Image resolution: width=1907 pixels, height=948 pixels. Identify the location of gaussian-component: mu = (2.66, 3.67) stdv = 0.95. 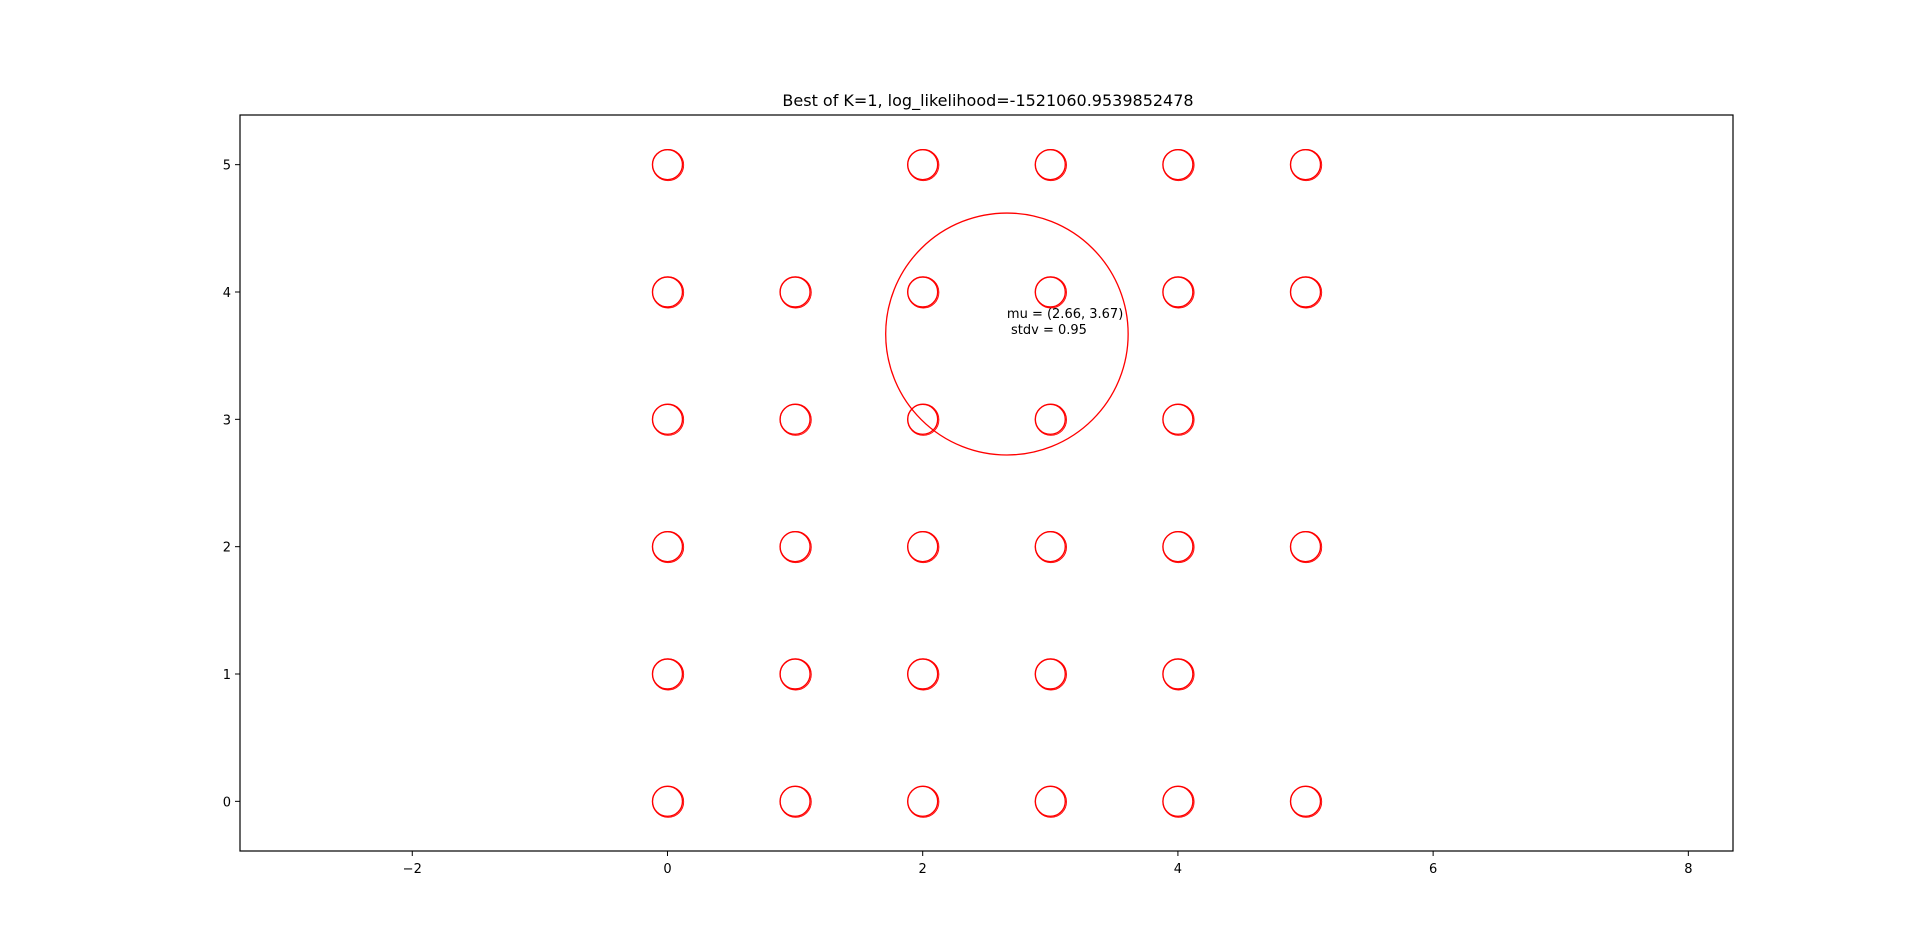
(1007, 334).